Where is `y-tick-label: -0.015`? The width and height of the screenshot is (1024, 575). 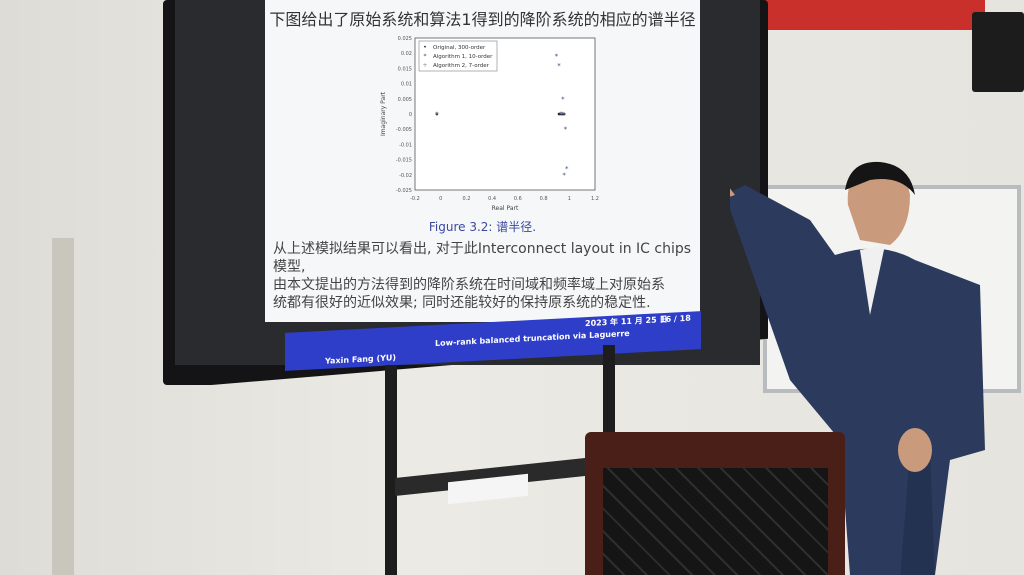
y-tick-label: -0.015 is located at coordinates (404, 161).